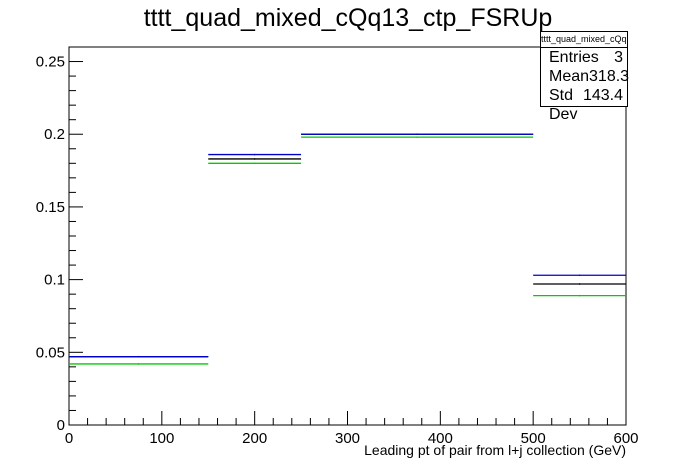  What do you see at coordinates (161, 438) in the screenshot?
I see `x-tick-label: 100` at bounding box center [161, 438].